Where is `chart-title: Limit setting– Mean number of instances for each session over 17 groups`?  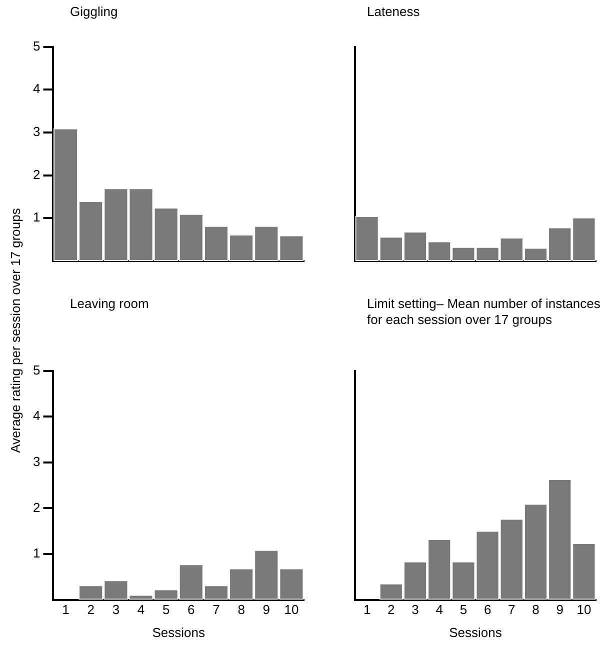 chart-title: Limit setting– Mean number of instances for each session over 17 groups is located at coordinates (484, 312).